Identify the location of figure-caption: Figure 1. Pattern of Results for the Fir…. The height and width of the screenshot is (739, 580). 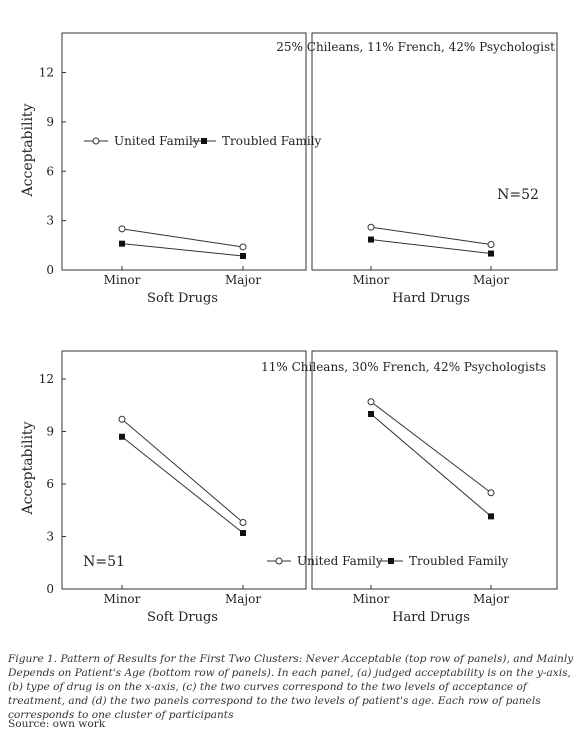
(291, 687).